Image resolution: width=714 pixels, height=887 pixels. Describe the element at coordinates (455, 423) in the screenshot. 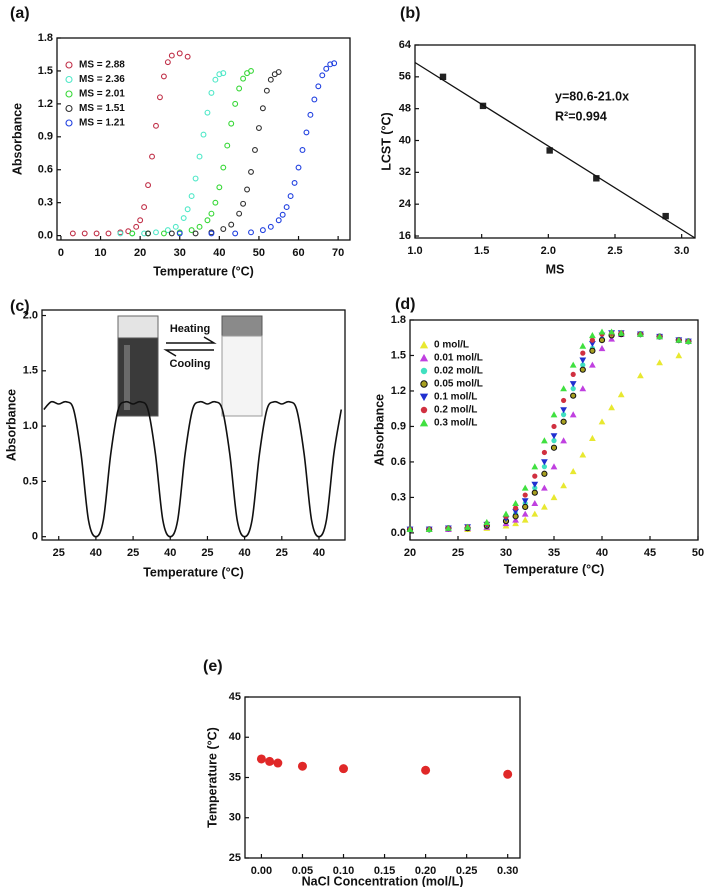

I see `legend-label: 0.3 mol/L` at that location.